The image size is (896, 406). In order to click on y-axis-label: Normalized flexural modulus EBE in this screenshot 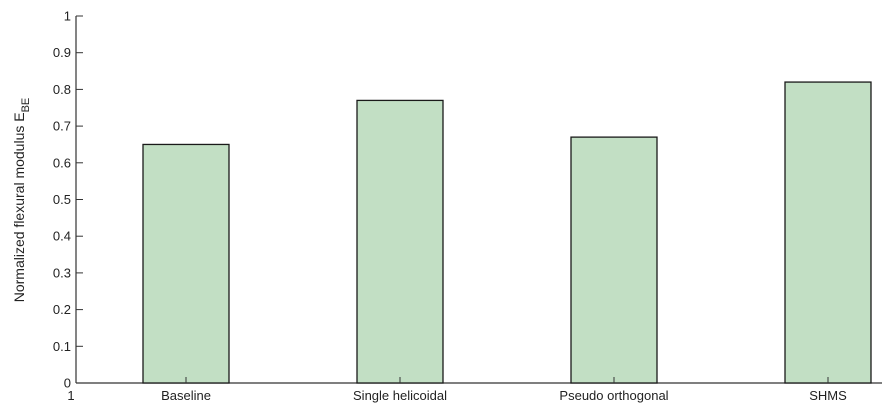, I will do `click(21, 200)`.